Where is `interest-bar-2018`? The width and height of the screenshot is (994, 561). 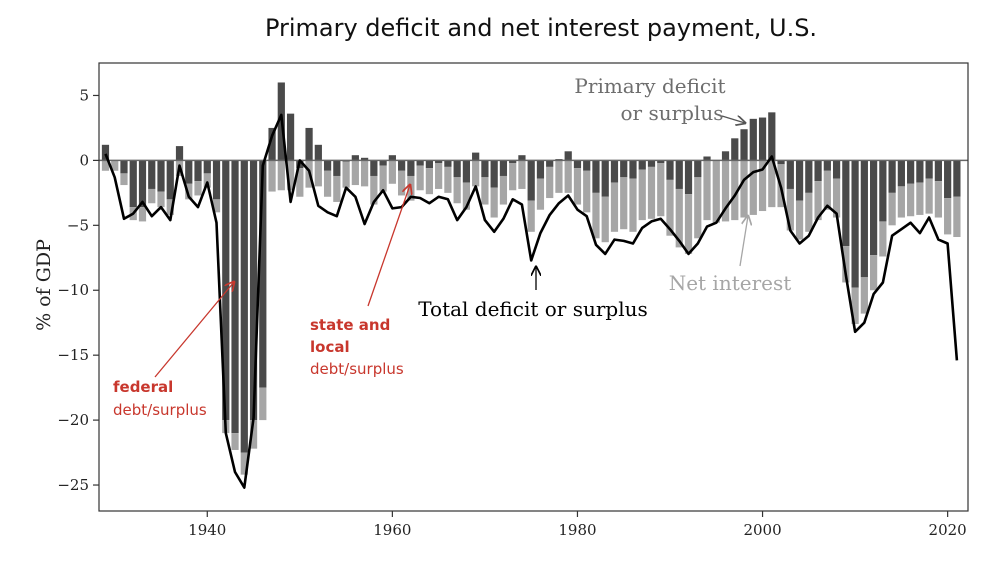
interest-bar-2018 is located at coordinates (929, 196).